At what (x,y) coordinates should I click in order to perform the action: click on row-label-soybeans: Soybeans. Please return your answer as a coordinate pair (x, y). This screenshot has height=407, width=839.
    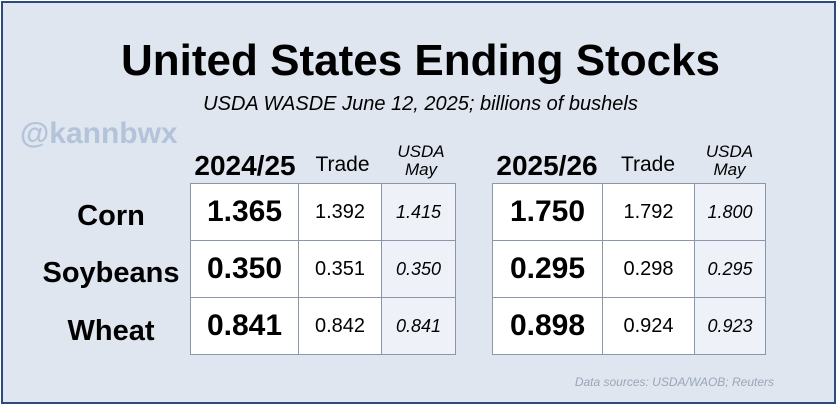
    Looking at the image, I should click on (111, 273).